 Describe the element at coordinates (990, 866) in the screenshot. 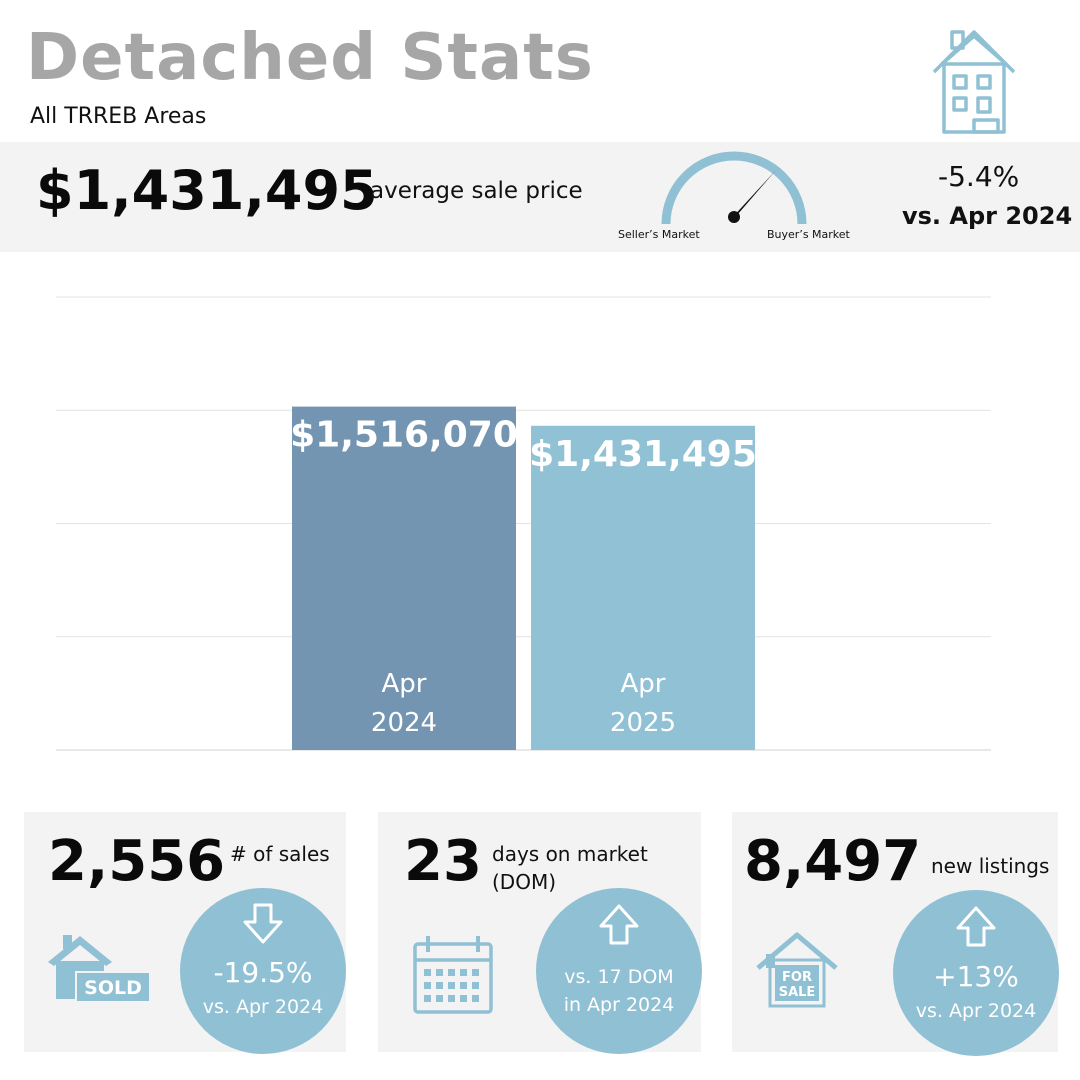

I see `listings-label-line: new listings` at that location.